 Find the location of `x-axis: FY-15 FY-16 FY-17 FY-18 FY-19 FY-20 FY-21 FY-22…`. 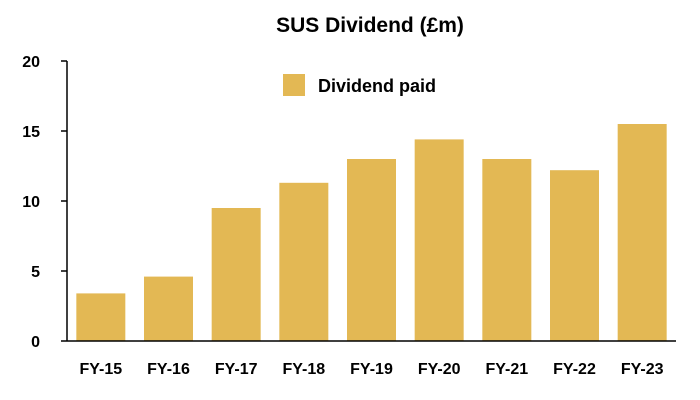

x-axis: FY-15 FY-16 FY-17 FY-18 FY-19 FY-20 FY-21 FY-22… is located at coordinates (371, 359).